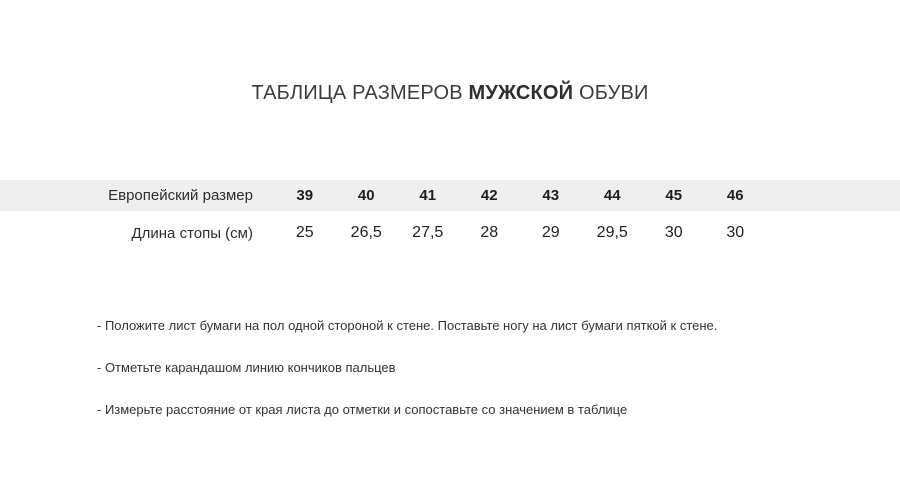 This screenshot has width=900, height=500. What do you see at coordinates (304, 232) in the screenshot?
I see `foot-length-cell: 25` at bounding box center [304, 232].